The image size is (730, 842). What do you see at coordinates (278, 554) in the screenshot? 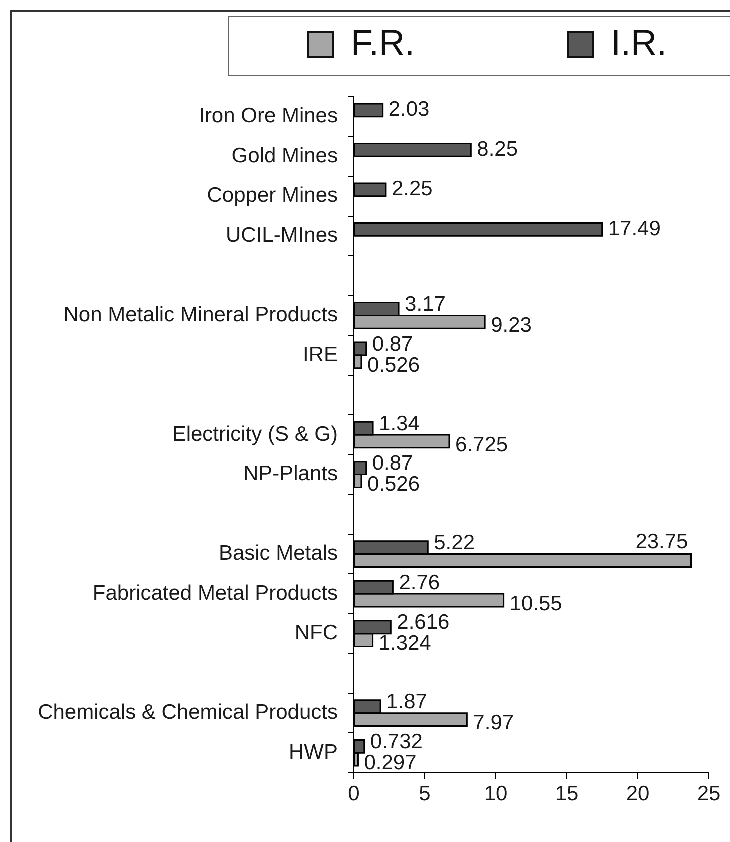
I see `y-tick-label: Basic Metals` at bounding box center [278, 554].